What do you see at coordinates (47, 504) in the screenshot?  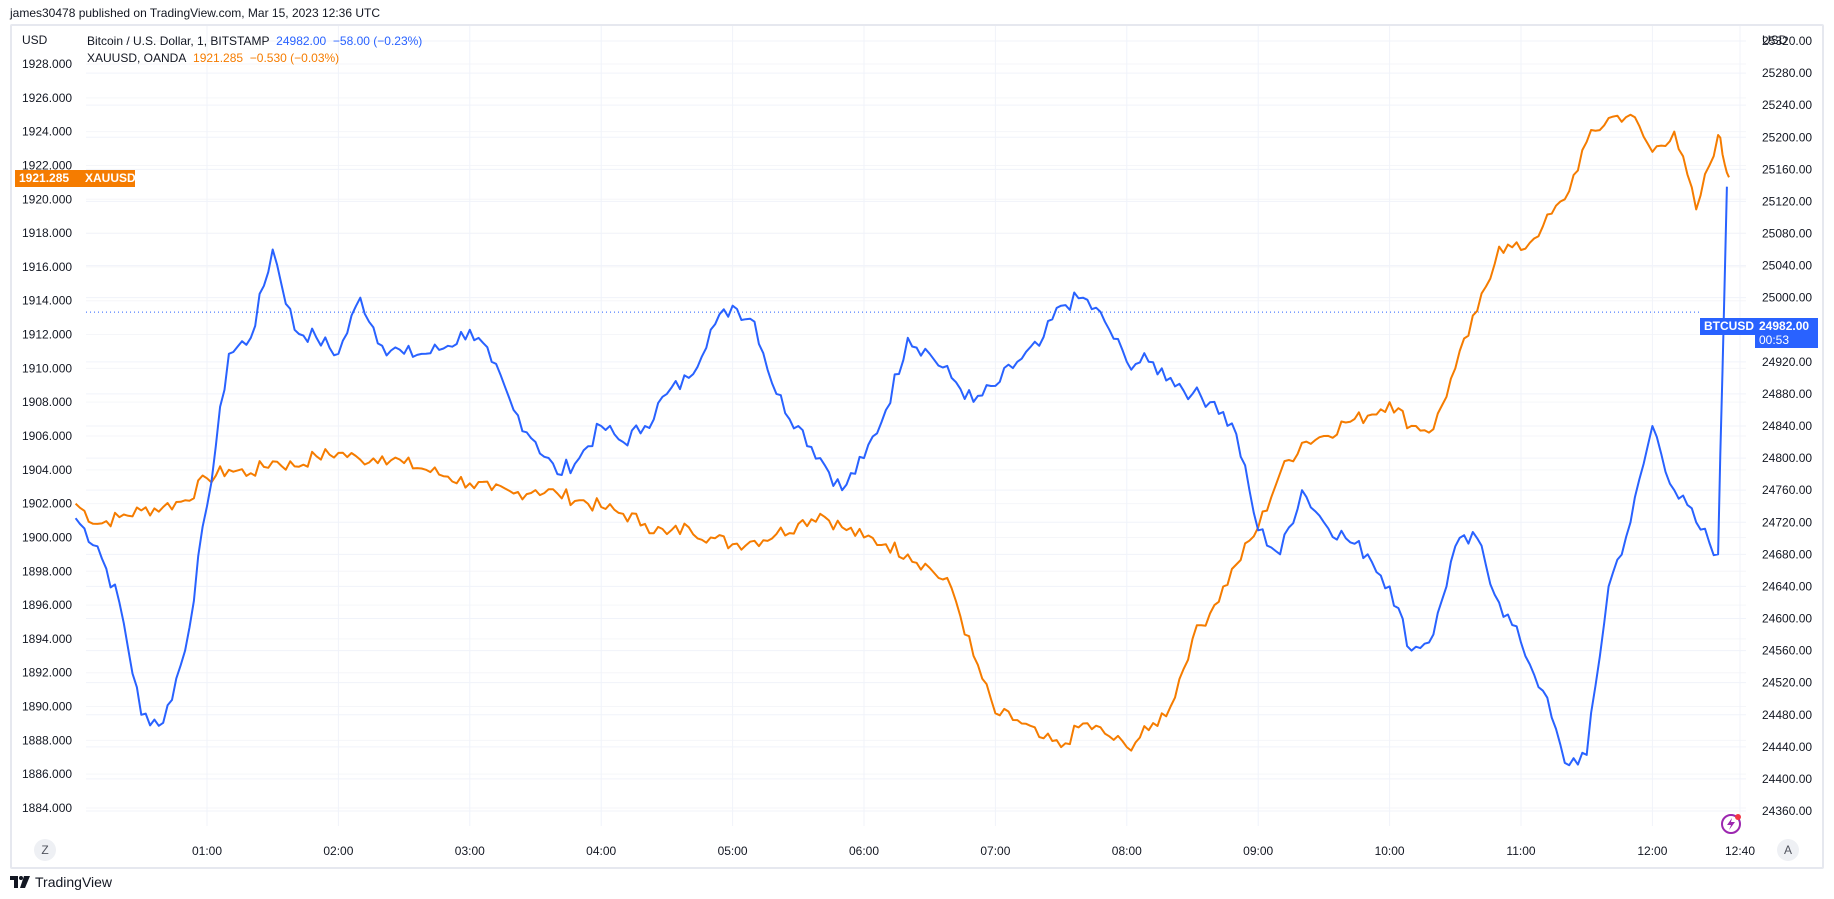 I see `left-axis-tick: 1902.000` at bounding box center [47, 504].